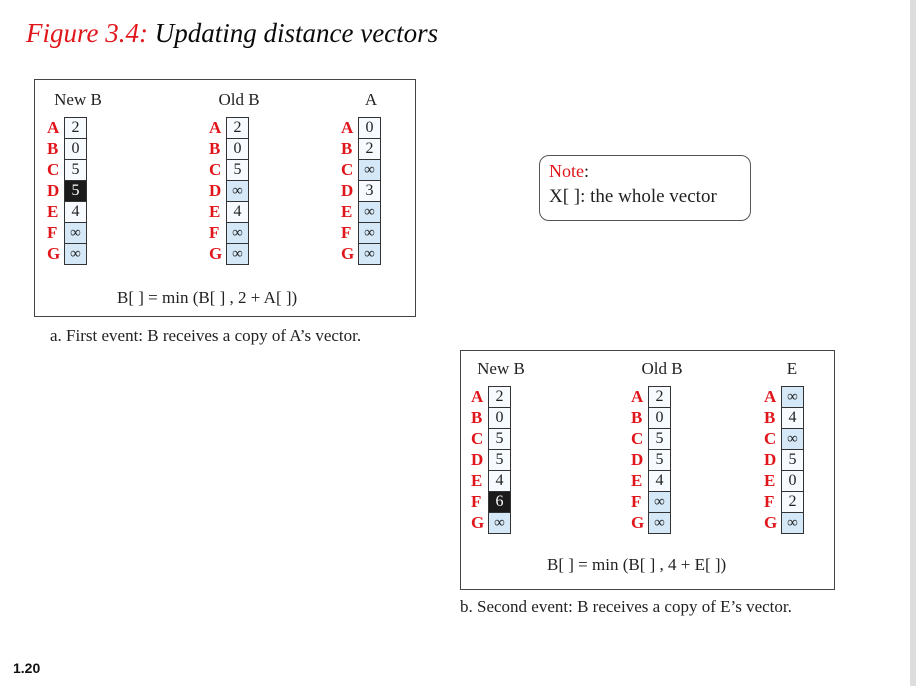 This screenshot has height=686, width=916. I want to click on update-formula: B[ ] = min (B[ ] , 4 + E[ ]), so click(637, 564).